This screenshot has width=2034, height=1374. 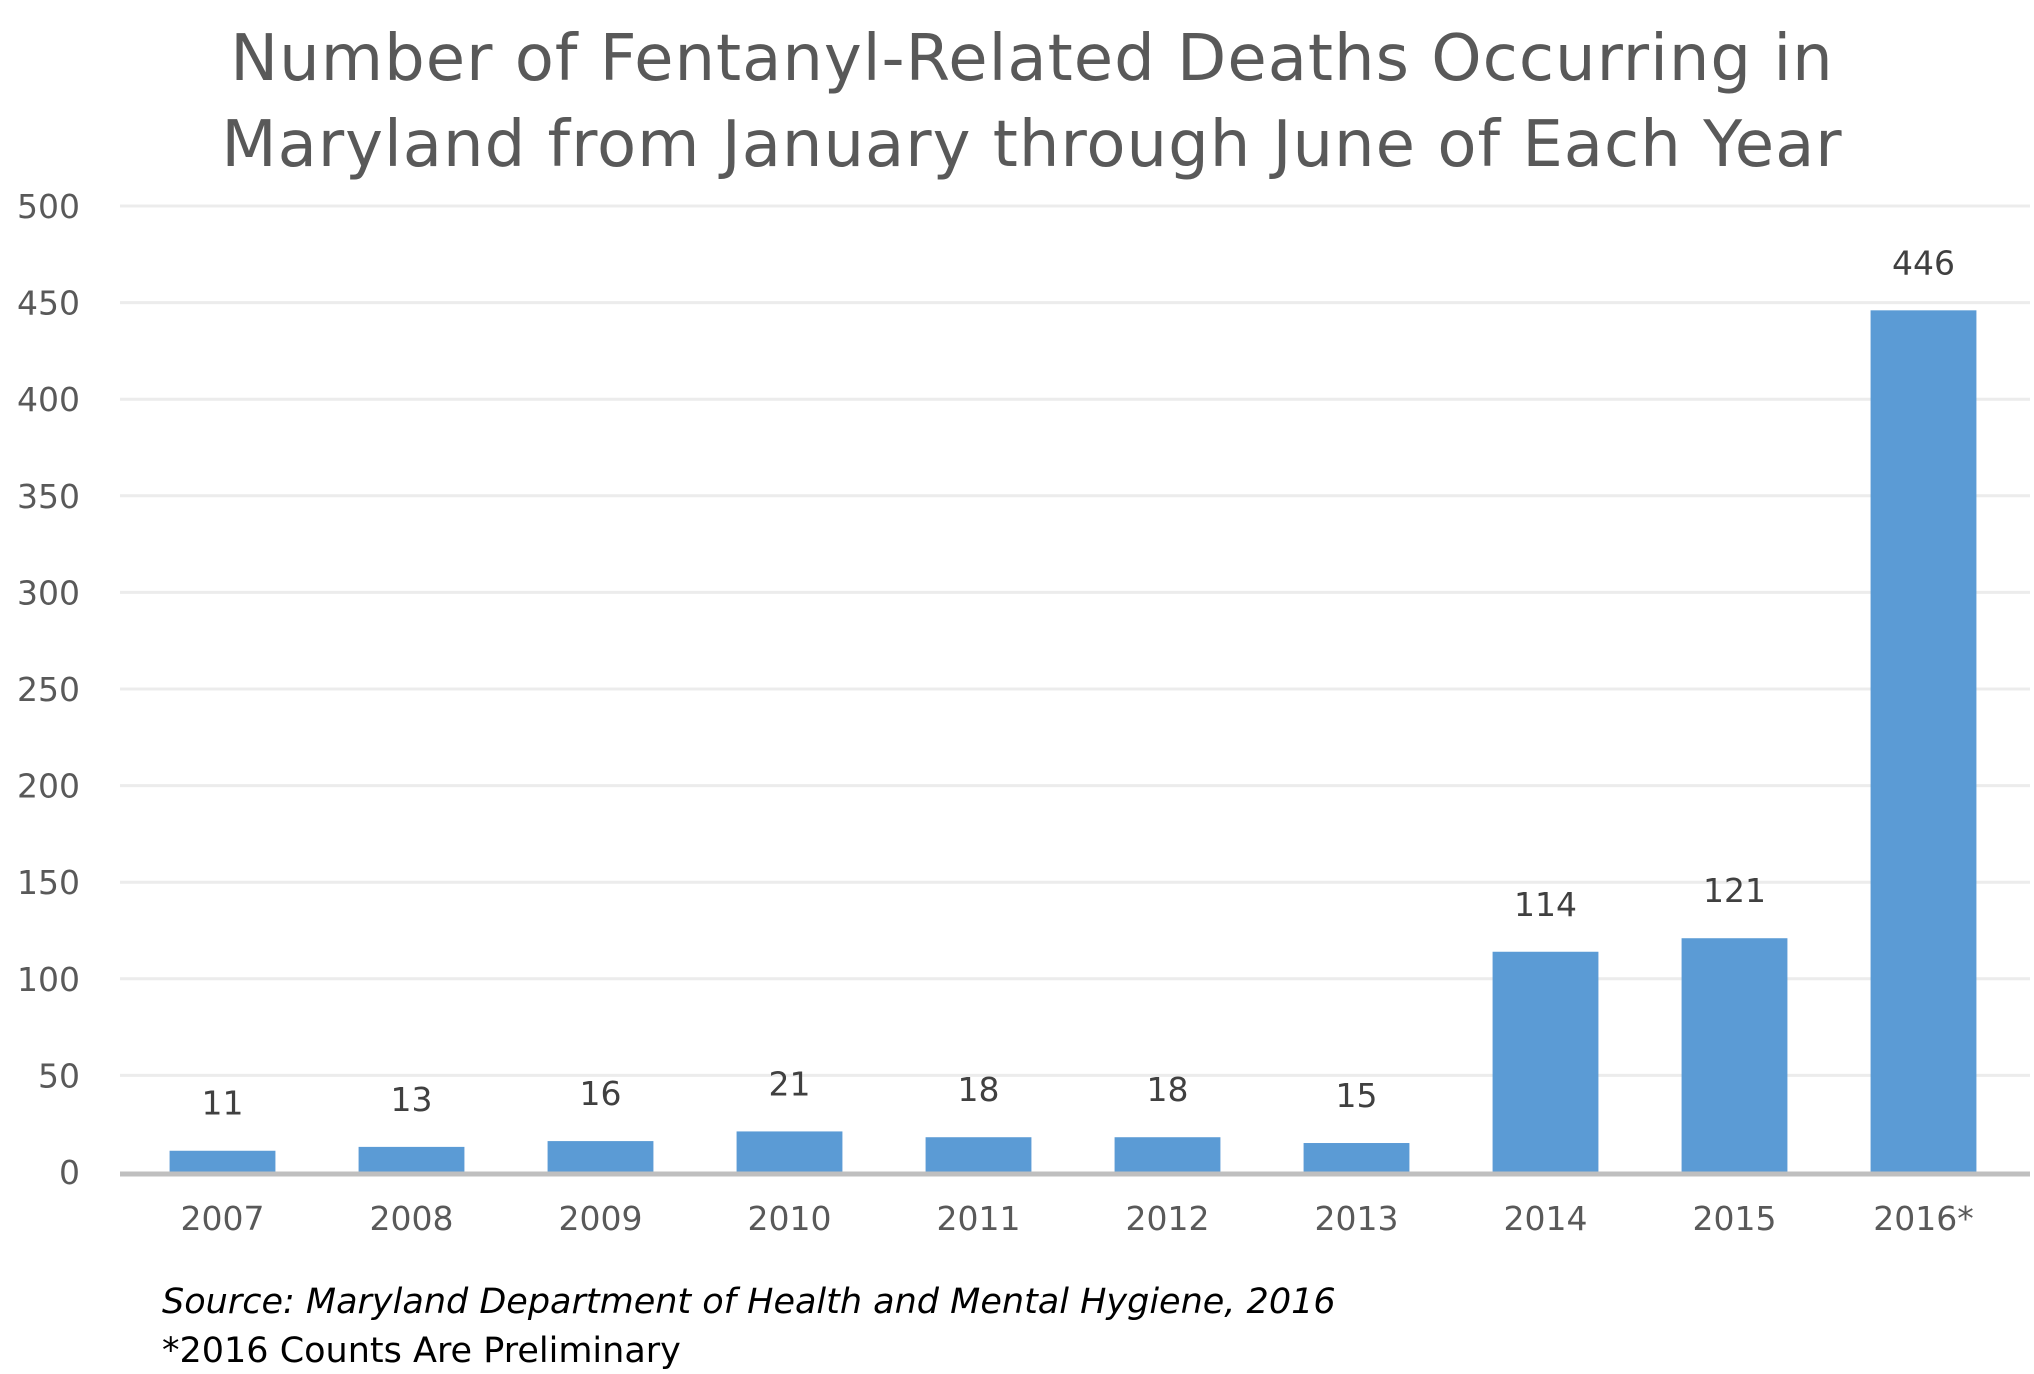 What do you see at coordinates (421, 1351) in the screenshot?
I see `footnote: *2016 Counts Are Preliminary` at bounding box center [421, 1351].